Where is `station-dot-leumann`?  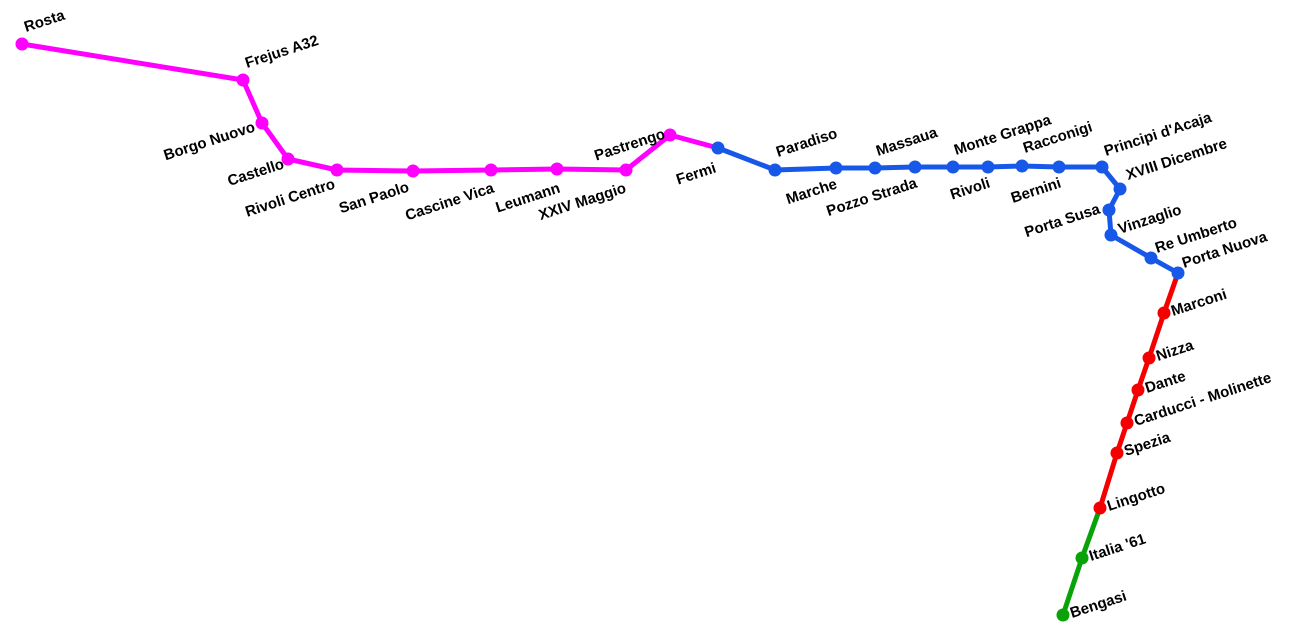
station-dot-leumann is located at coordinates (557, 169).